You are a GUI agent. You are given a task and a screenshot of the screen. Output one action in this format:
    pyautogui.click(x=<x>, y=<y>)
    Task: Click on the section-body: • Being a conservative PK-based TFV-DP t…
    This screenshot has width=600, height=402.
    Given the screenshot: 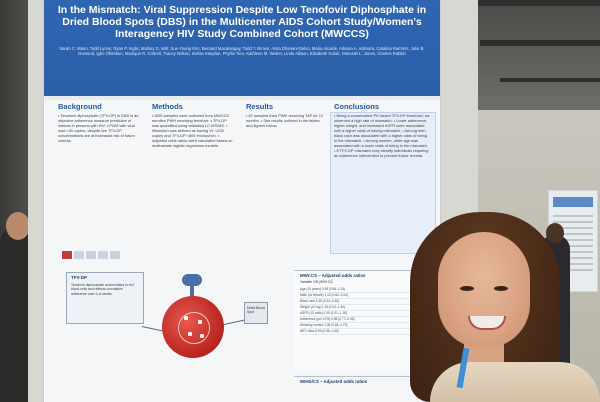 What is the action you would take?
    pyautogui.click(x=382, y=135)
    